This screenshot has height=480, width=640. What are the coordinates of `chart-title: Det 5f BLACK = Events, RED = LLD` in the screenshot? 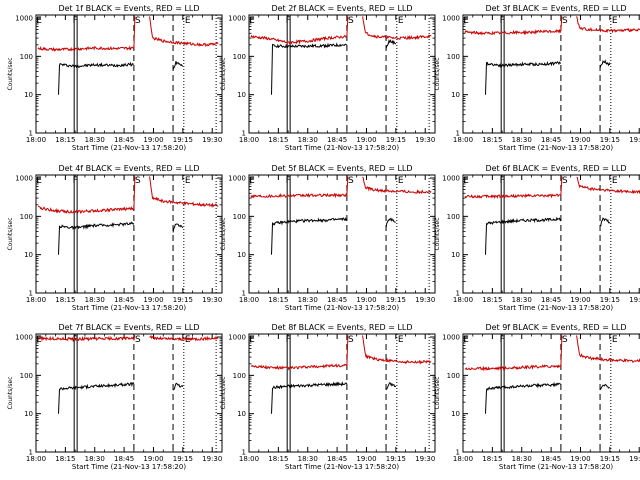 It's located at (341, 168).